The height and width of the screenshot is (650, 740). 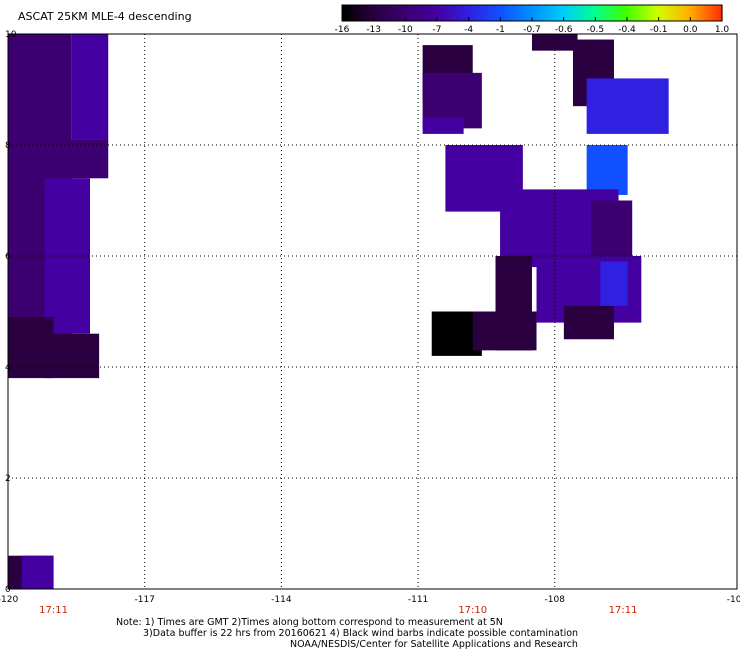 I want to click on time-label: 17:10, so click(x=472, y=610).